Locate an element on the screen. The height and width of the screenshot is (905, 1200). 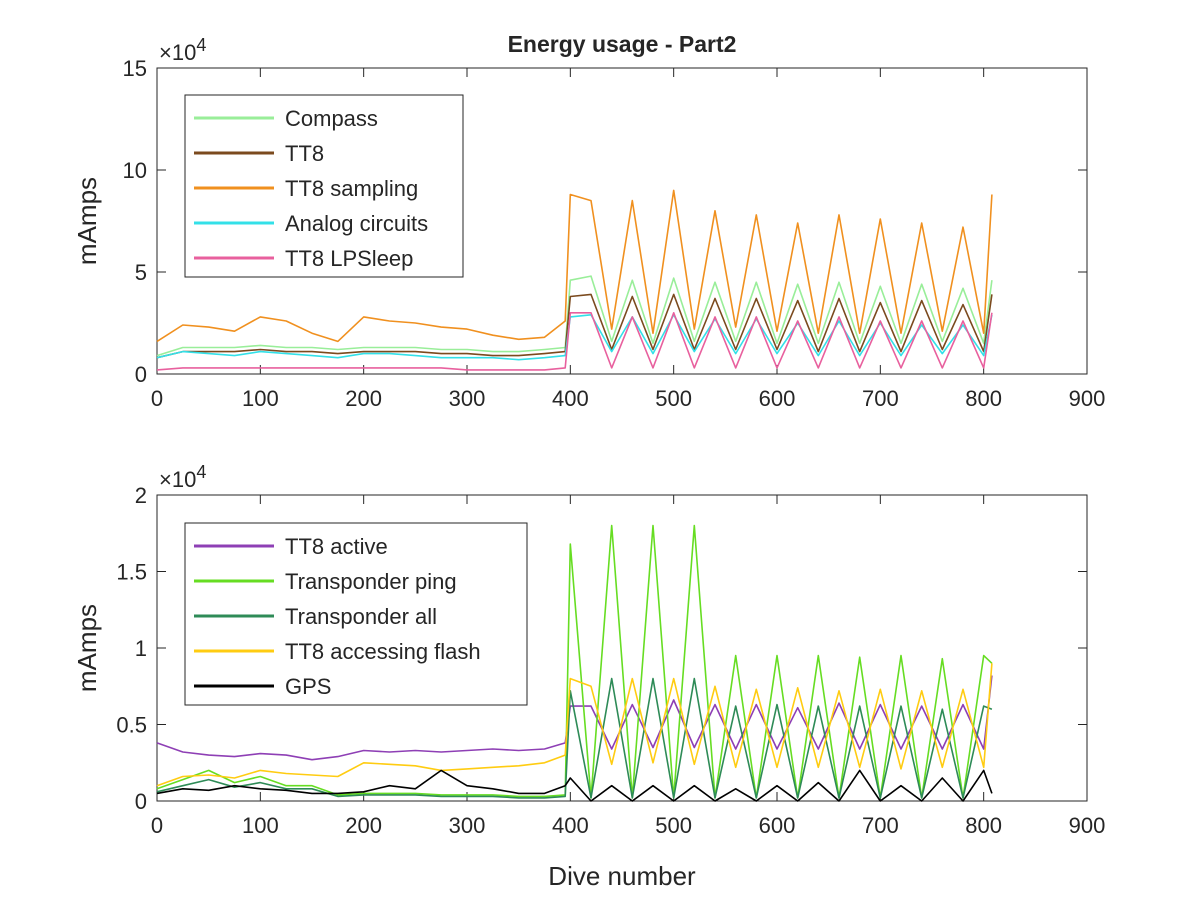
y-tick-label: 10 is located at coordinates (135, 170).